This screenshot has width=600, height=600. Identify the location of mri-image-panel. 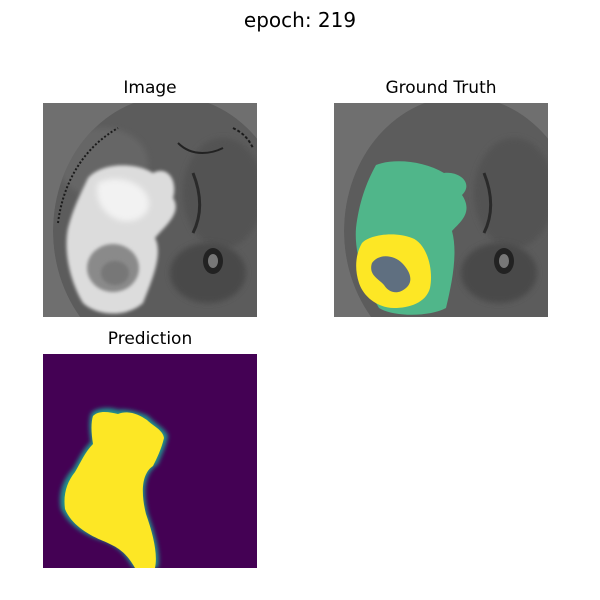
(150, 210).